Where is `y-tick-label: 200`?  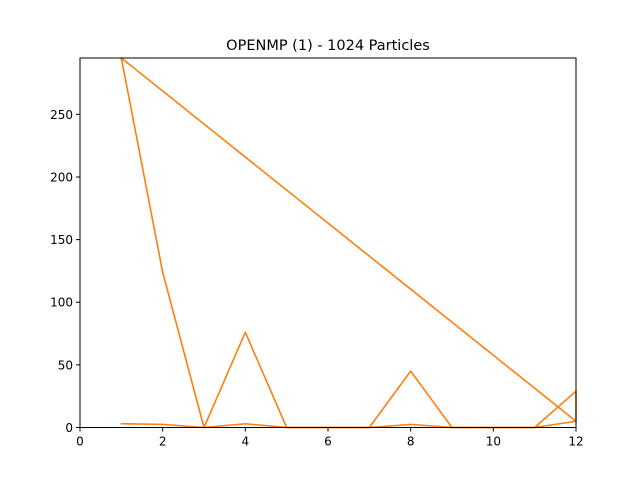
y-tick-label: 200 is located at coordinates (61, 177).